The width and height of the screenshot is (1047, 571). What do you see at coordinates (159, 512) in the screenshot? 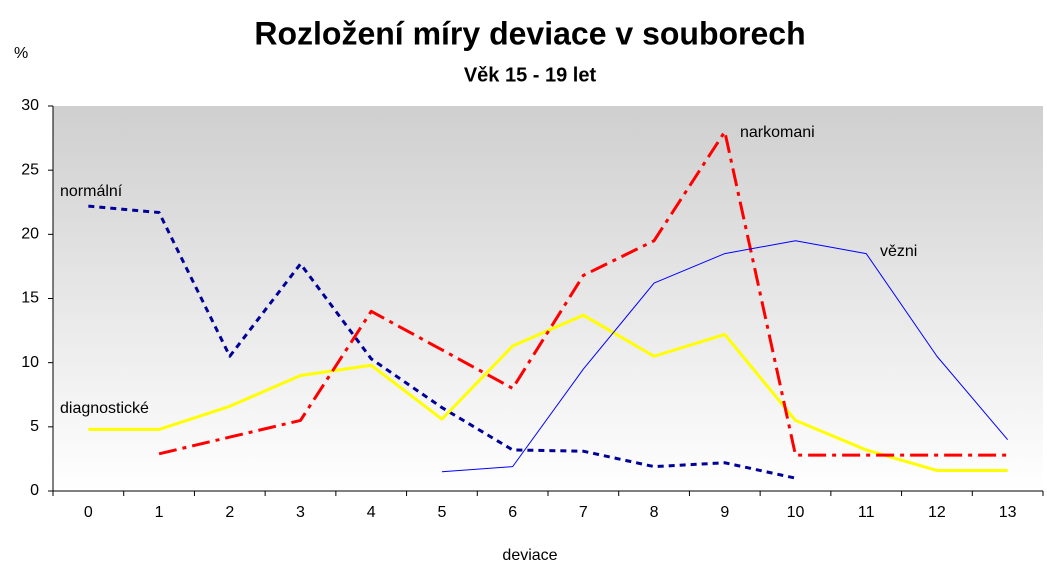
I see `x-tick-label: 1` at bounding box center [159, 512].